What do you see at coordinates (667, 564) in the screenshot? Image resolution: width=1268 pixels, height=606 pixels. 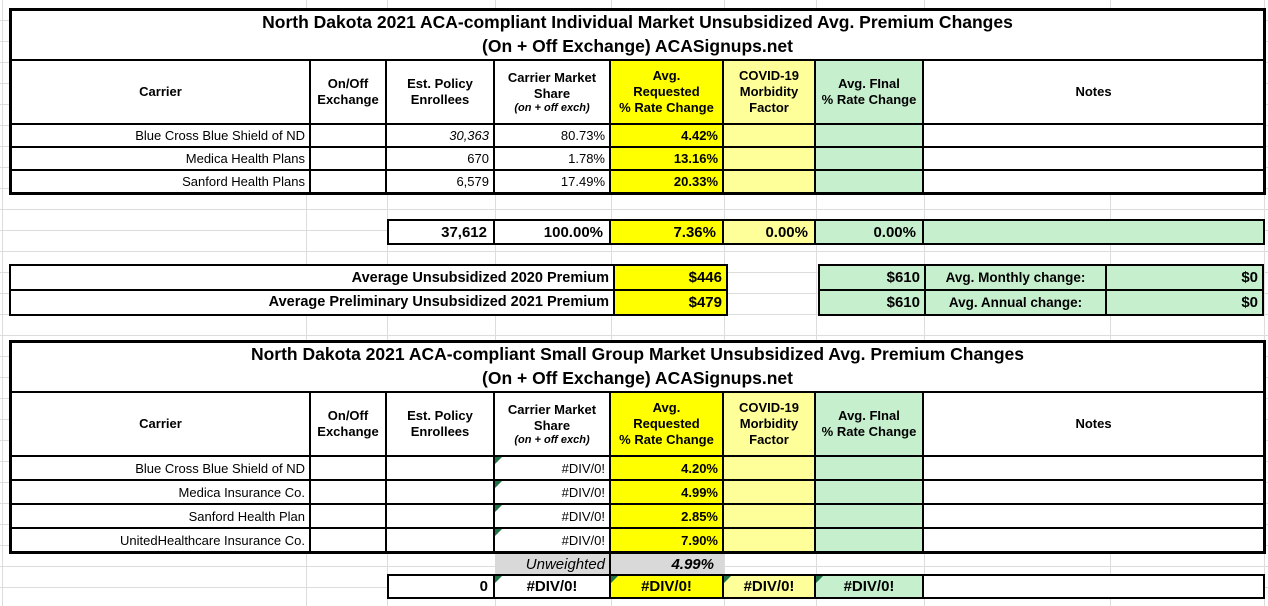 I see `unweighted-value-cell: 4.99%` at bounding box center [667, 564].